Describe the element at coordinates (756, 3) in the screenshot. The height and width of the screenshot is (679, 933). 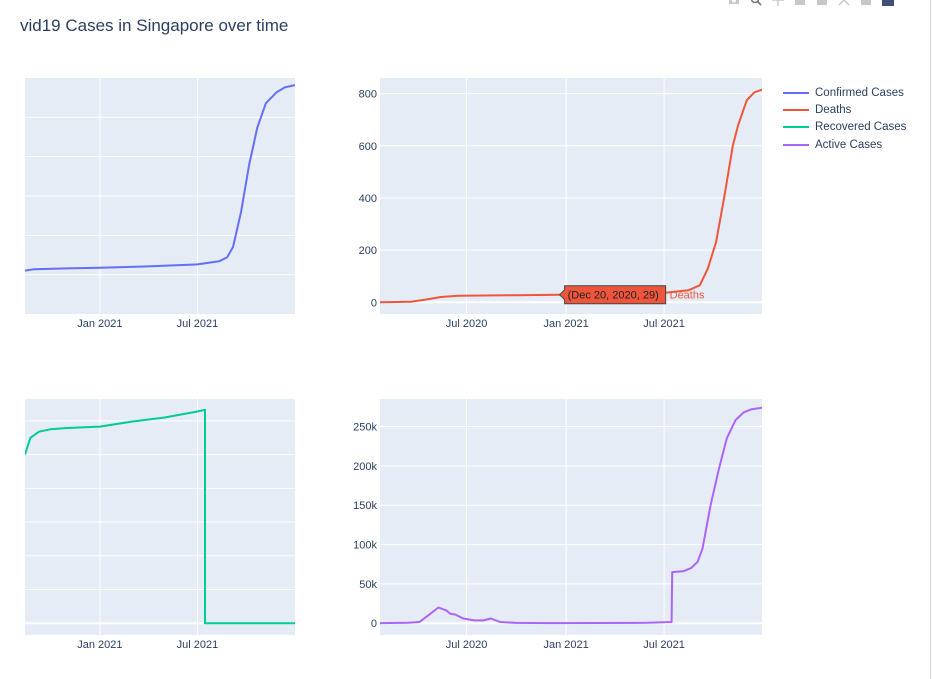
I see `zoom-icon` at that location.